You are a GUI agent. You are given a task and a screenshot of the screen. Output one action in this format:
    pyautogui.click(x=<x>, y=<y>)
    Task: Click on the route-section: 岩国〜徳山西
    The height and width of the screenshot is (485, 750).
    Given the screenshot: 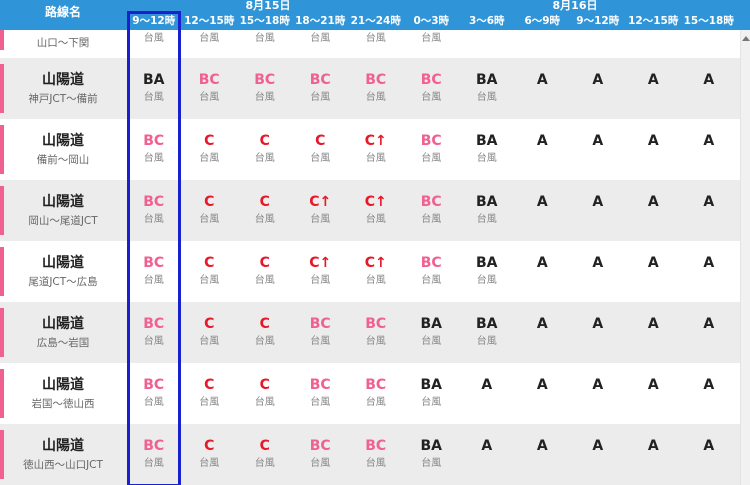 What is the action you would take?
    pyautogui.click(x=63, y=404)
    